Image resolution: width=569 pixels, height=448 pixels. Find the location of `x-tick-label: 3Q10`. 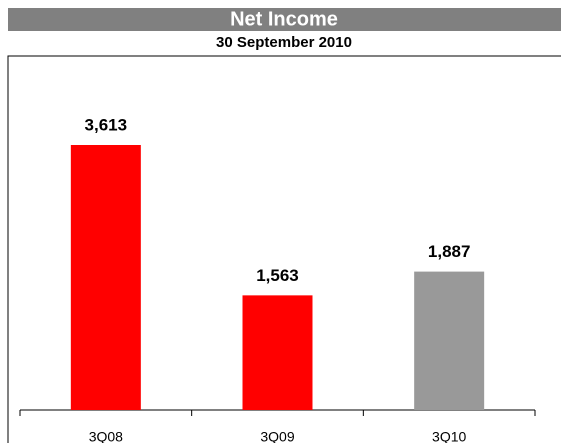

x-tick-label: 3Q10 is located at coordinates (449, 436).